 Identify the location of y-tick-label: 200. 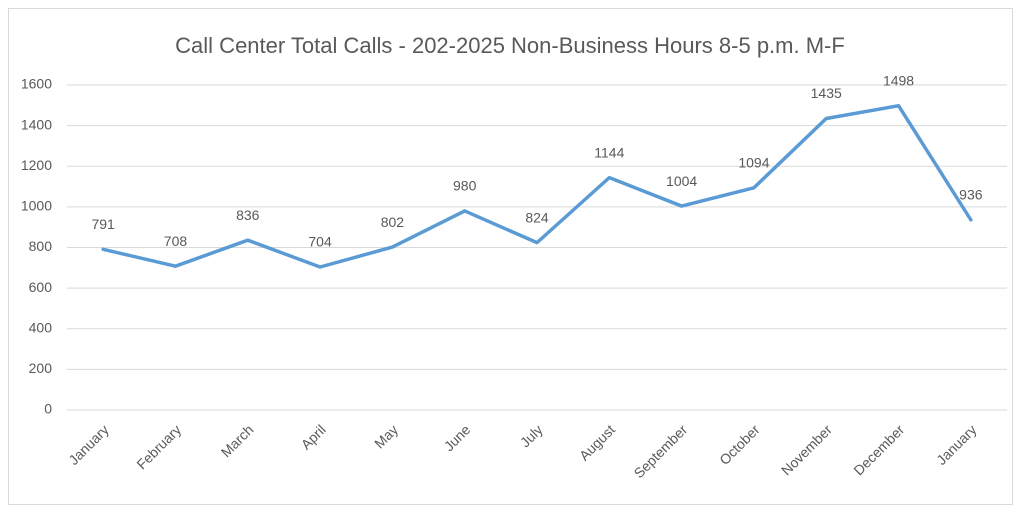
(41, 368).